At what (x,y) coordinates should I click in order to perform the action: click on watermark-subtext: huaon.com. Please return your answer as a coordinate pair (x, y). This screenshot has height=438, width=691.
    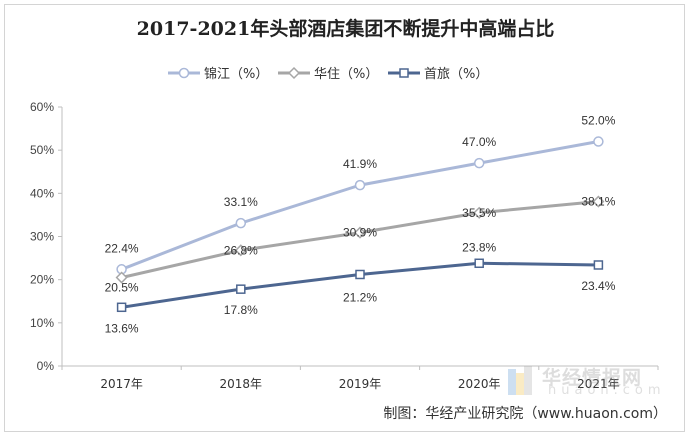
    Looking at the image, I should click on (607, 390).